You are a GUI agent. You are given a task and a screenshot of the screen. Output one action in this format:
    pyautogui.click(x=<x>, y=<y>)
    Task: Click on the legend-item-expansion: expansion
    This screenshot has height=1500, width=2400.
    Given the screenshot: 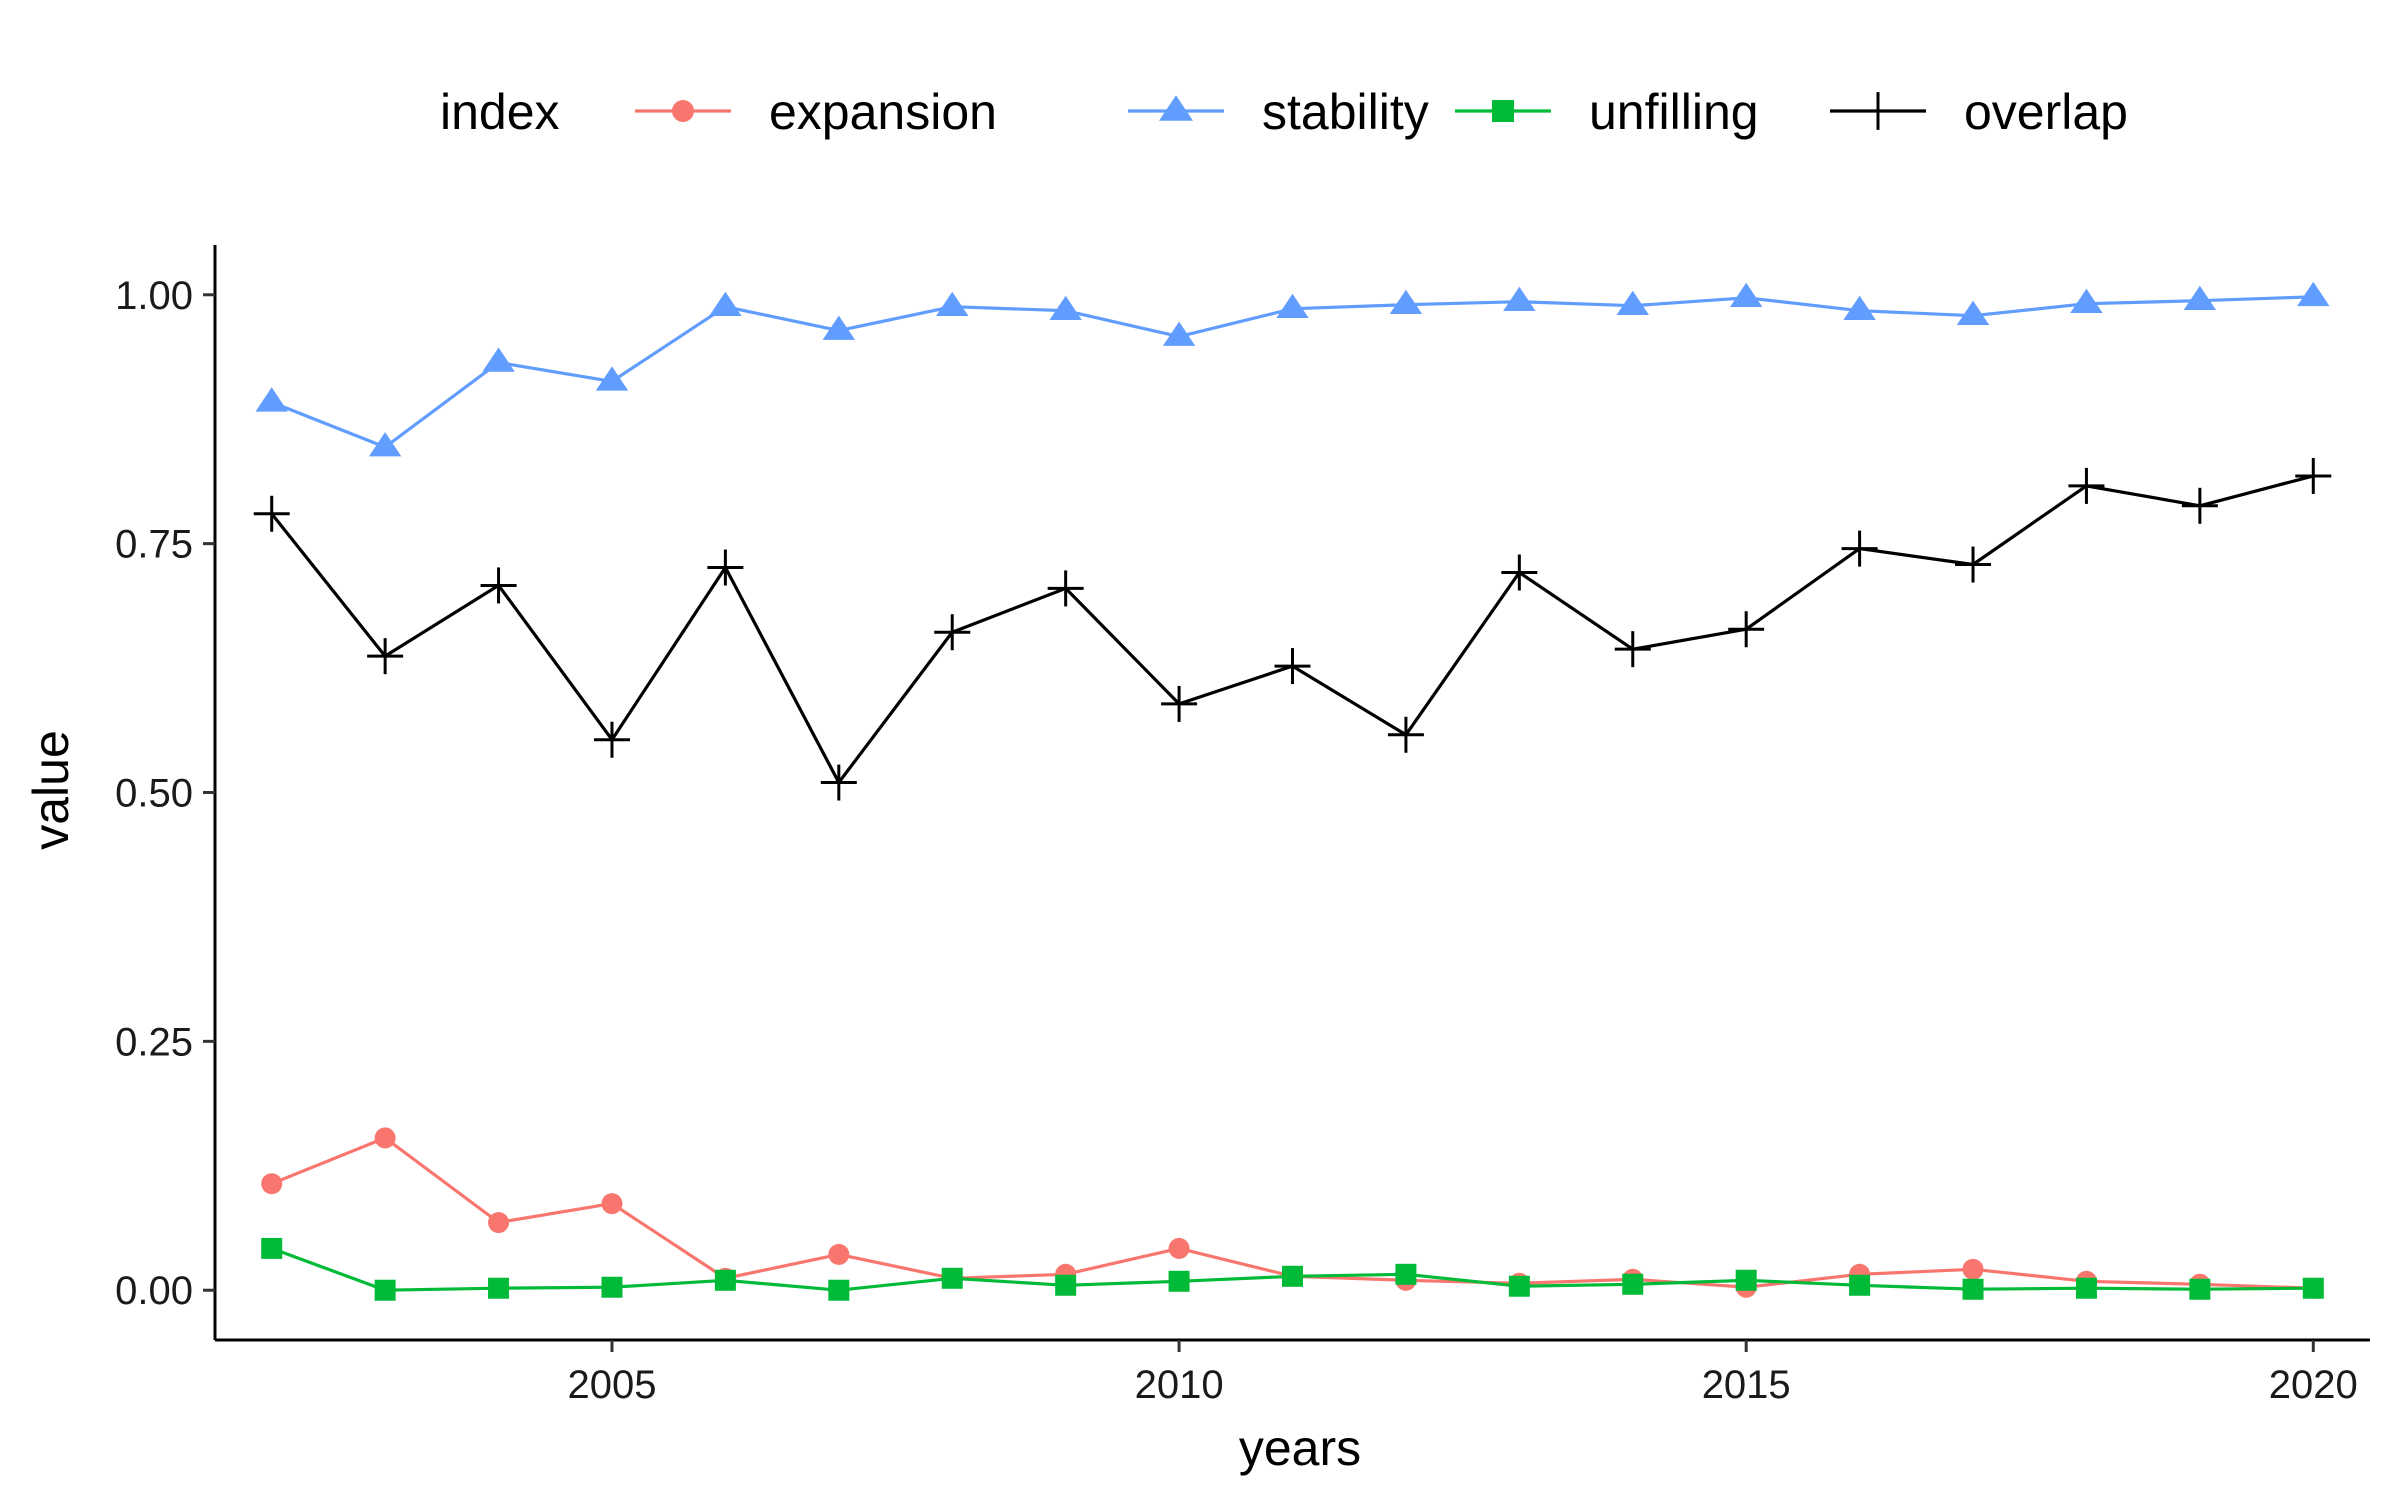 What is the action you would take?
    pyautogui.click(x=816, y=112)
    